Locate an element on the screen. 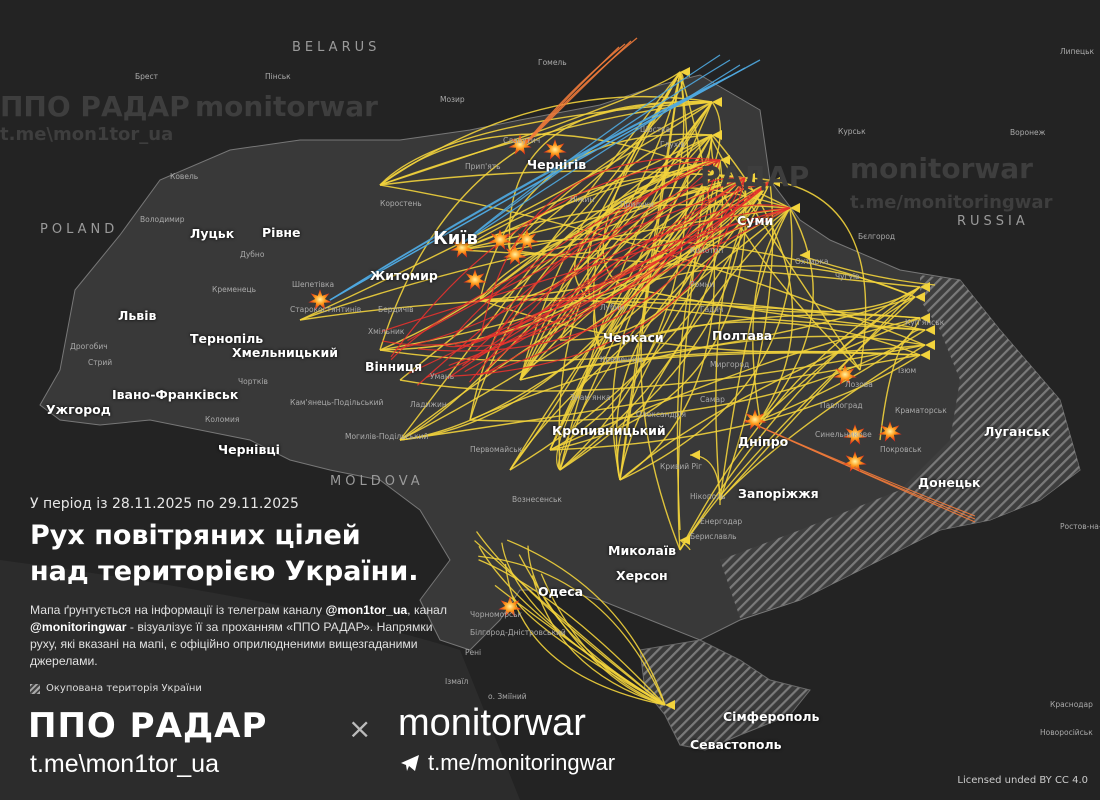  city-label: Львів is located at coordinates (137, 315).